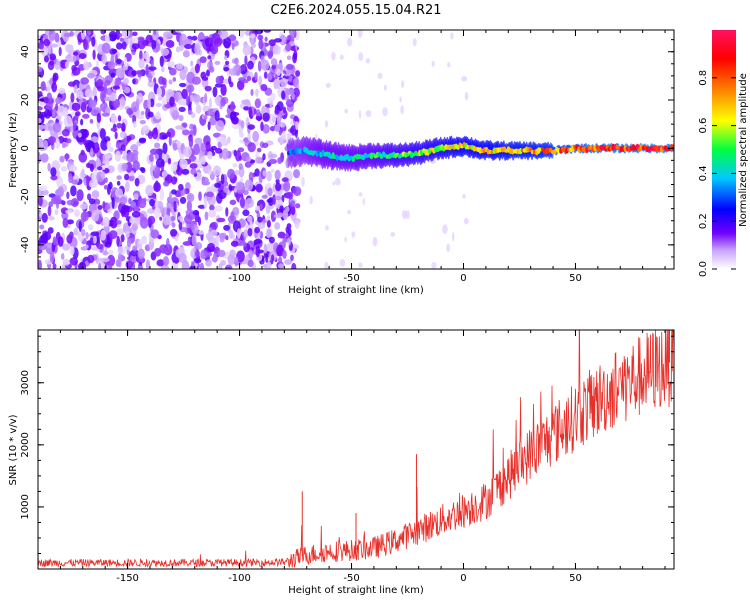  I want to click on x-tick-label: -100, so click(239, 278).